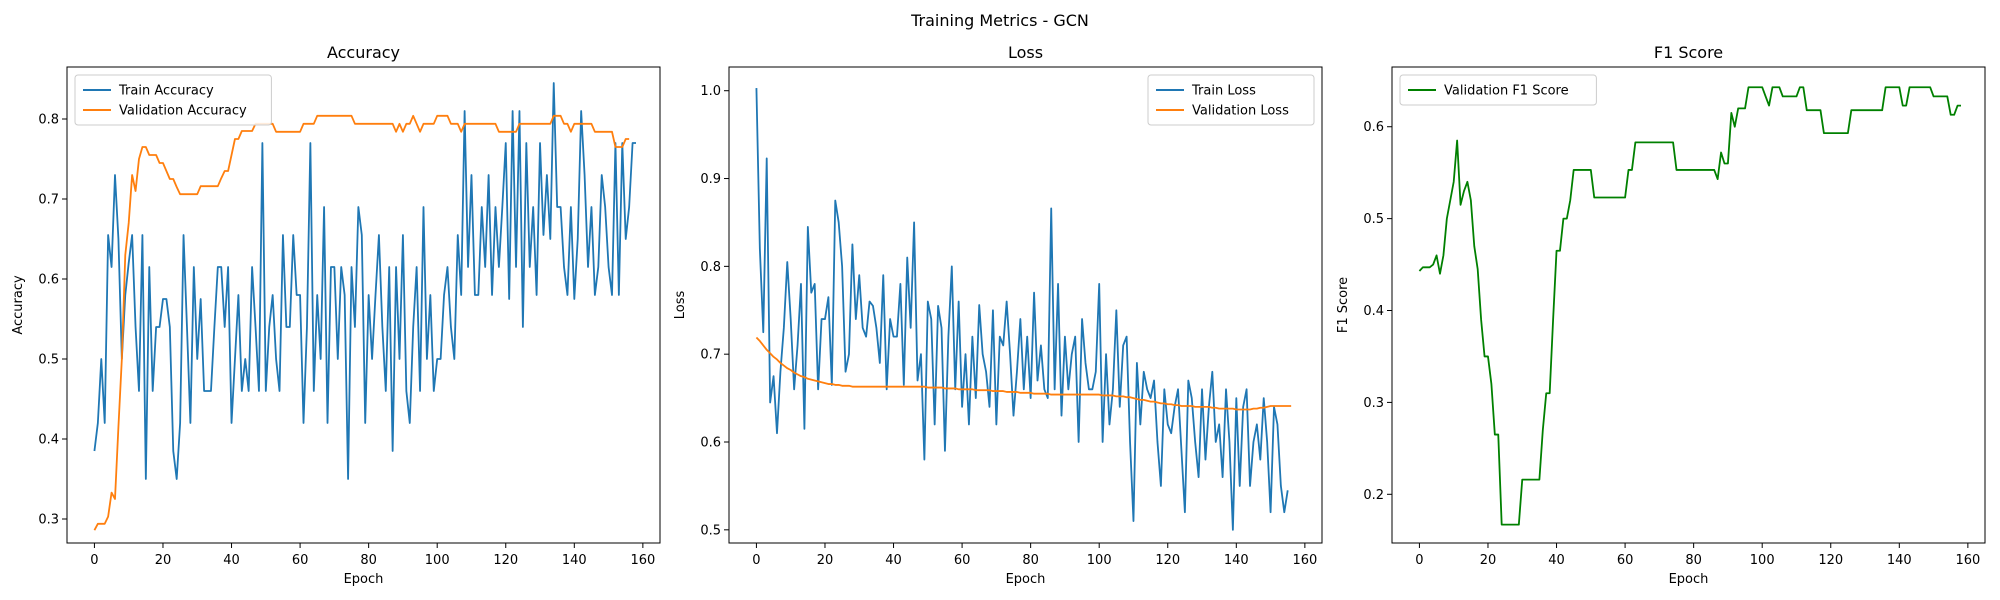 This screenshot has height=600, width=2000. I want to click on accuracy-y-axis-label: Accuracy, so click(18, 305).